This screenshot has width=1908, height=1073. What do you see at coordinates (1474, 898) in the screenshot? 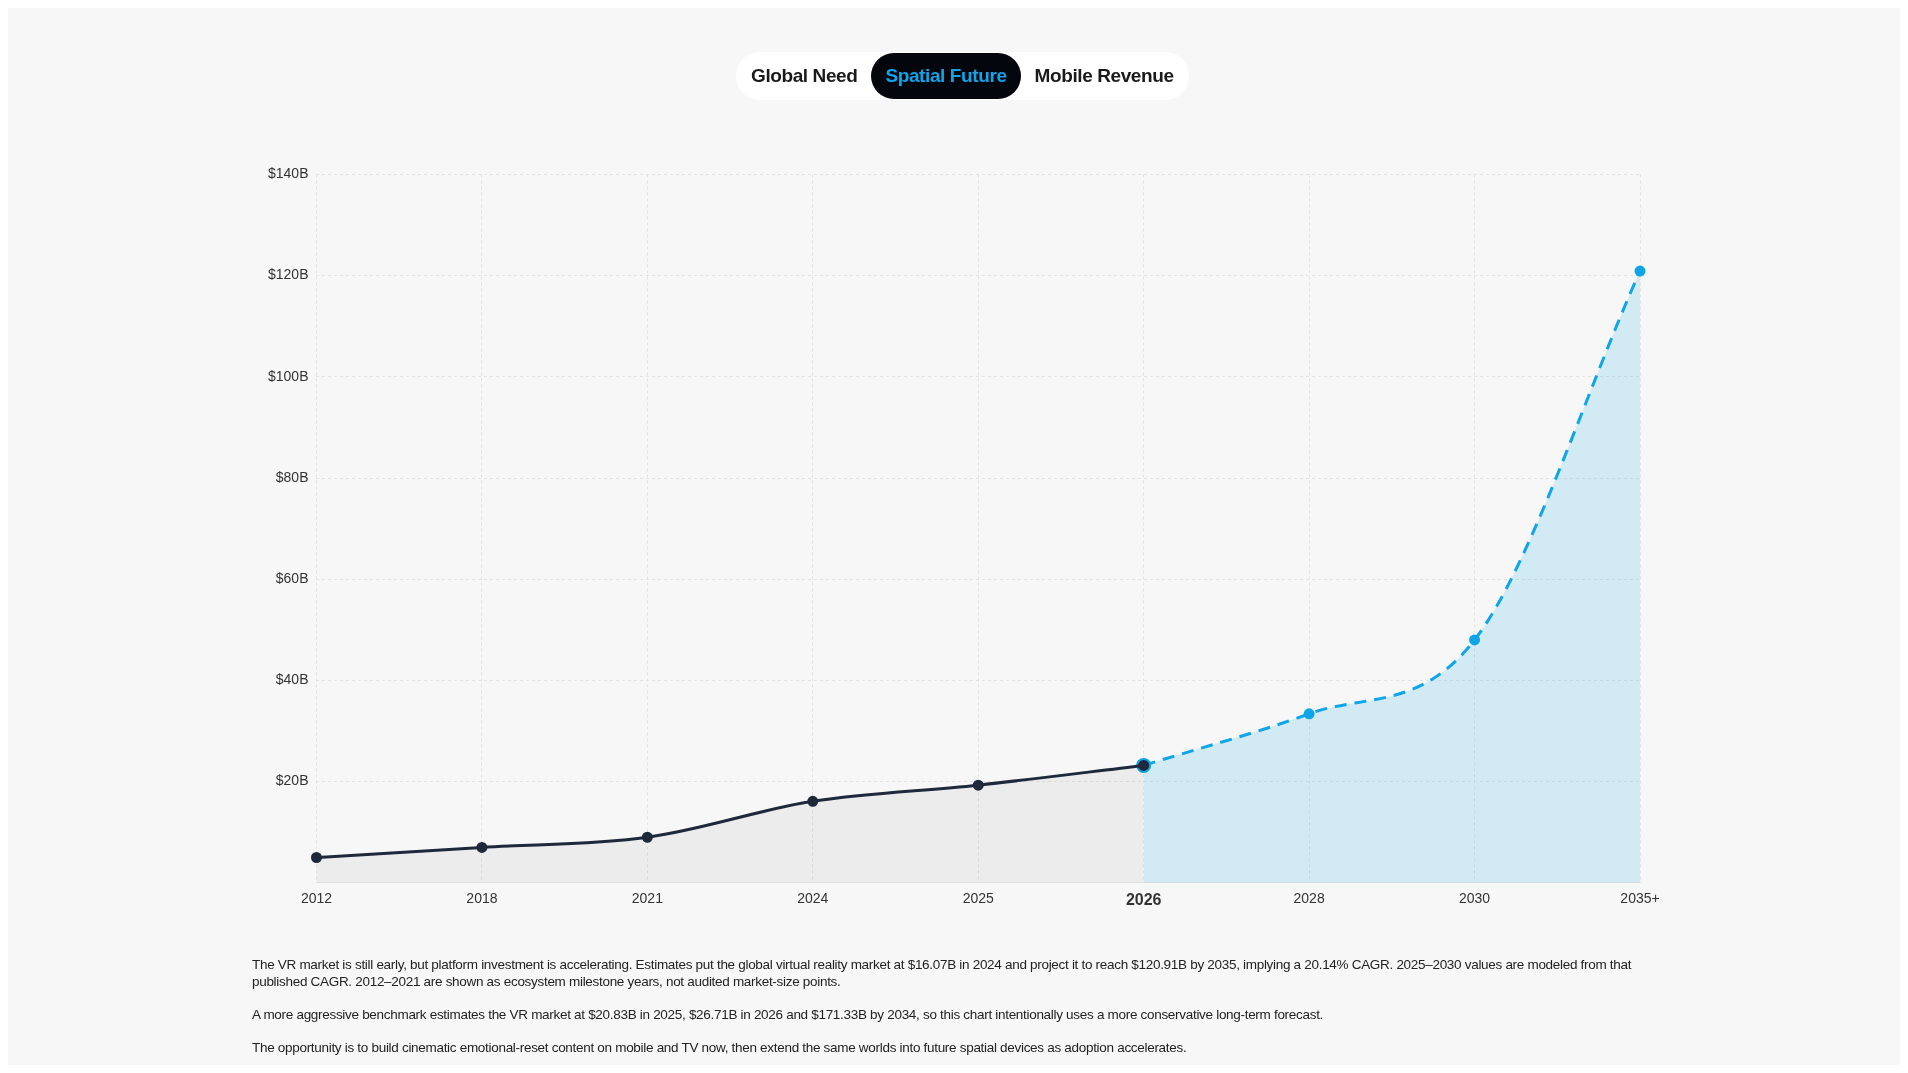
I see `x-tick-label: 2030` at bounding box center [1474, 898].